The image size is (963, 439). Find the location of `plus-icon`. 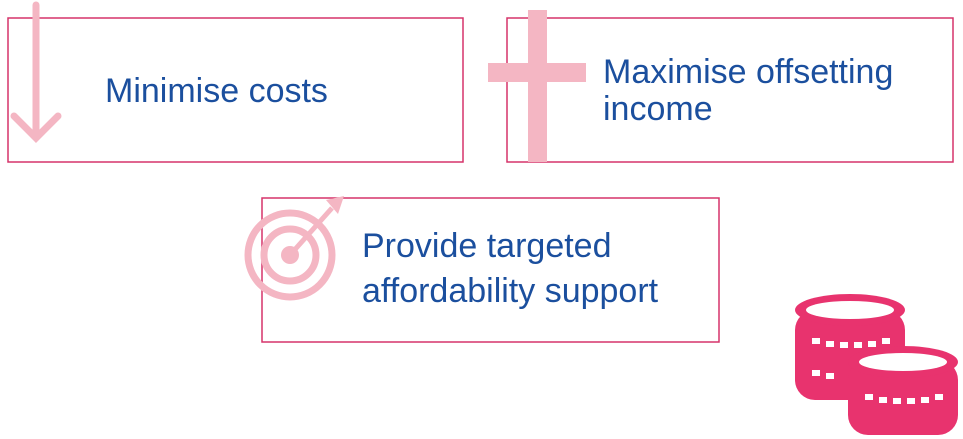

plus-icon is located at coordinates (537, 86).